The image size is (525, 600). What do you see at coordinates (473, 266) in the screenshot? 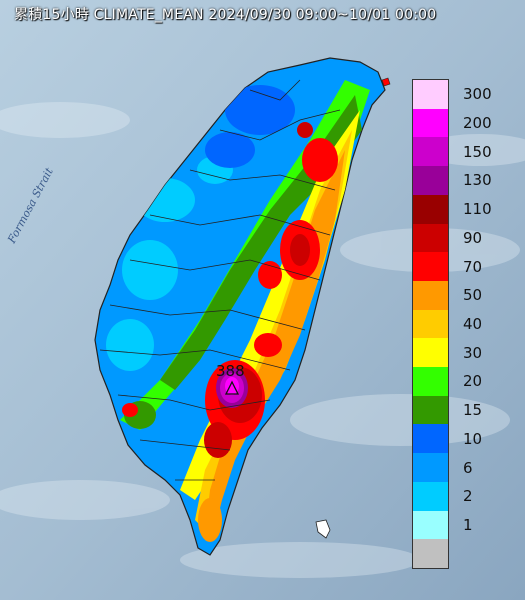
I see `legend-label: 70` at bounding box center [473, 266].